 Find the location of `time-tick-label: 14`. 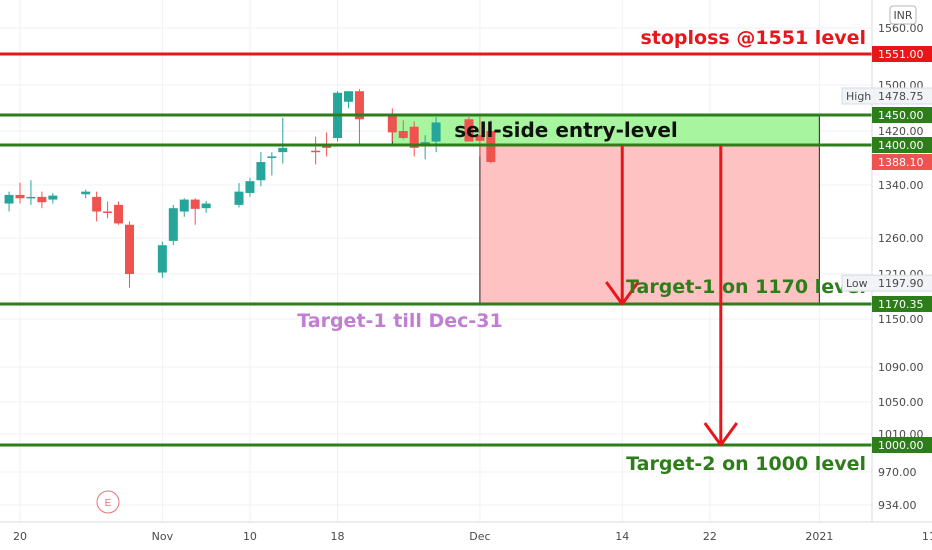

time-tick-label: 14 is located at coordinates (622, 536).